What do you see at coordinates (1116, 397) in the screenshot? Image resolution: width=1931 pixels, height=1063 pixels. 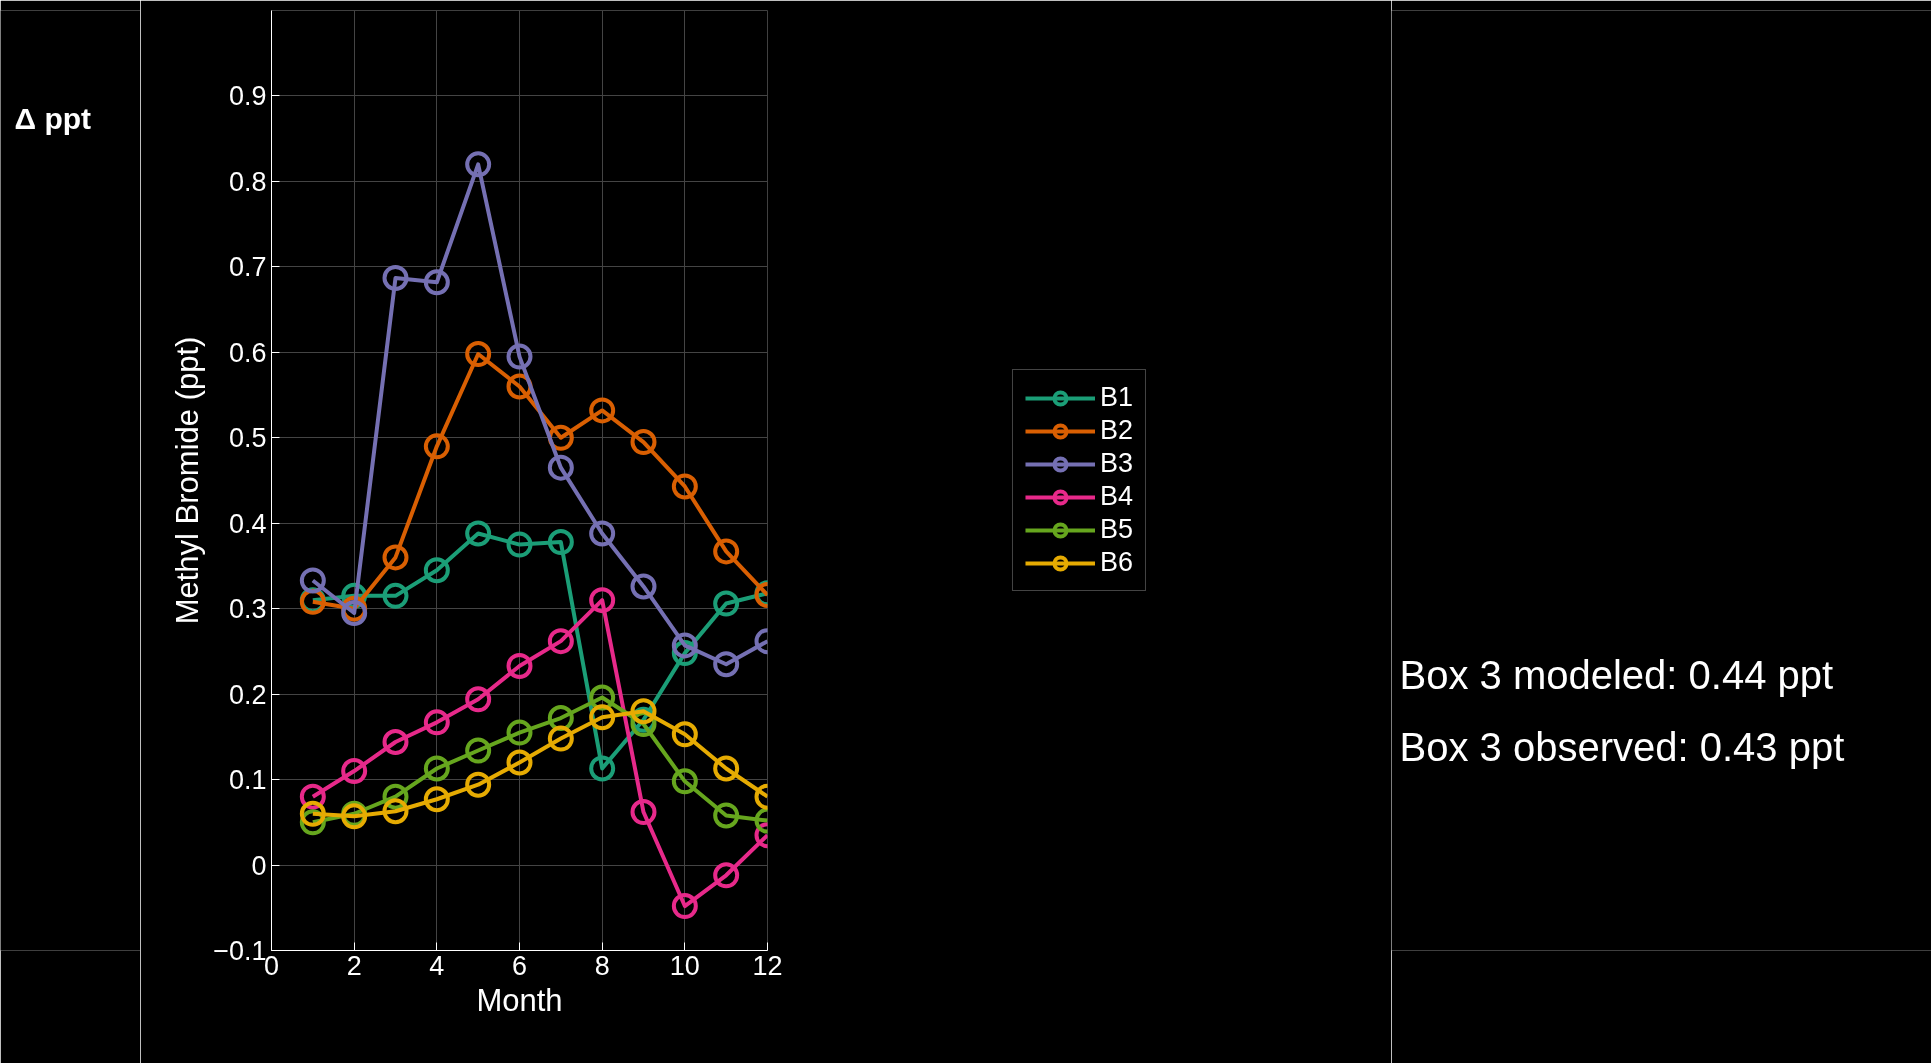 I see `legend-label: B1` at bounding box center [1116, 397].